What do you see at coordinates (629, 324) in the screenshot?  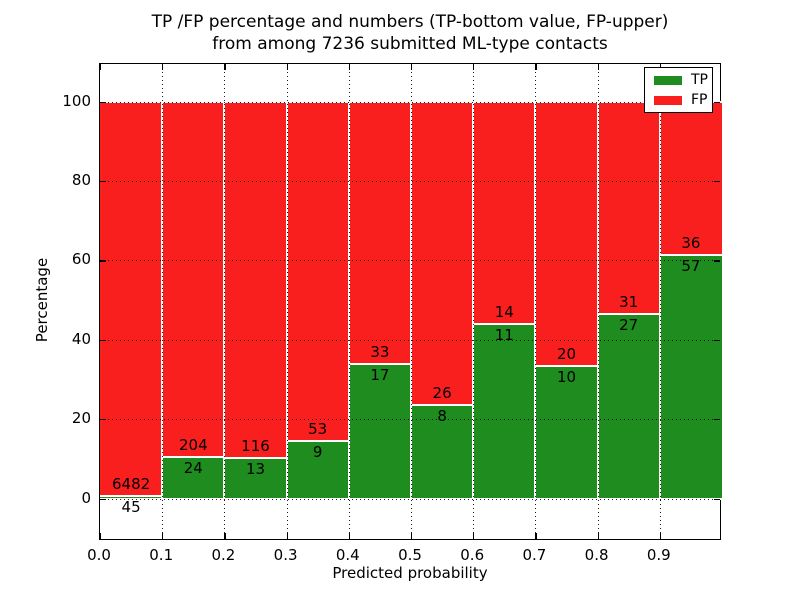 I see `bar-label-tp: 27` at bounding box center [629, 324].